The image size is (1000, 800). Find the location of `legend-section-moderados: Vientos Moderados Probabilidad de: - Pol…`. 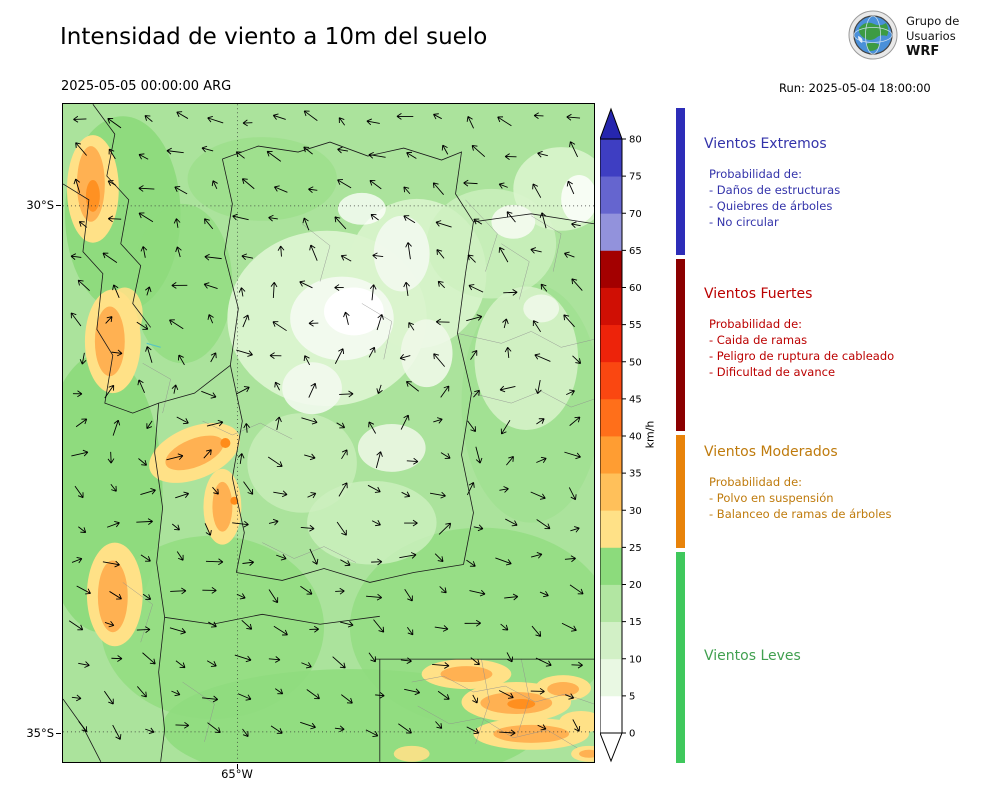

legend-section-moderados: Vientos Moderados Probabilidad de: - Pol… is located at coordinates (846, 483).